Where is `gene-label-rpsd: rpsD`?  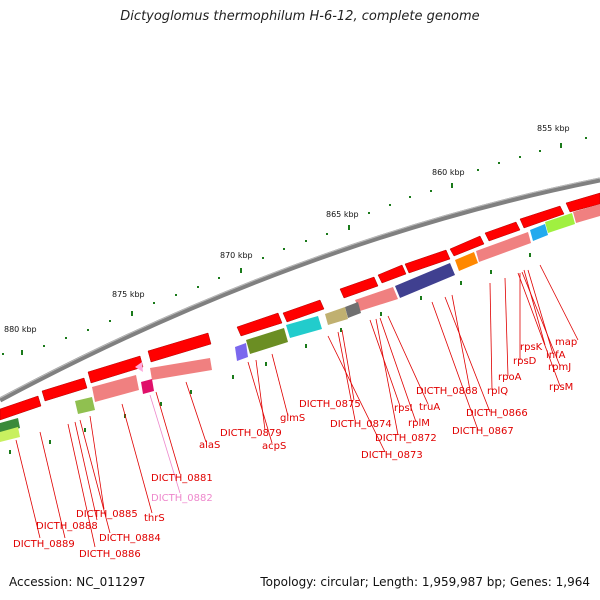 gene-label-rpsd: rpsD is located at coordinates (525, 361).